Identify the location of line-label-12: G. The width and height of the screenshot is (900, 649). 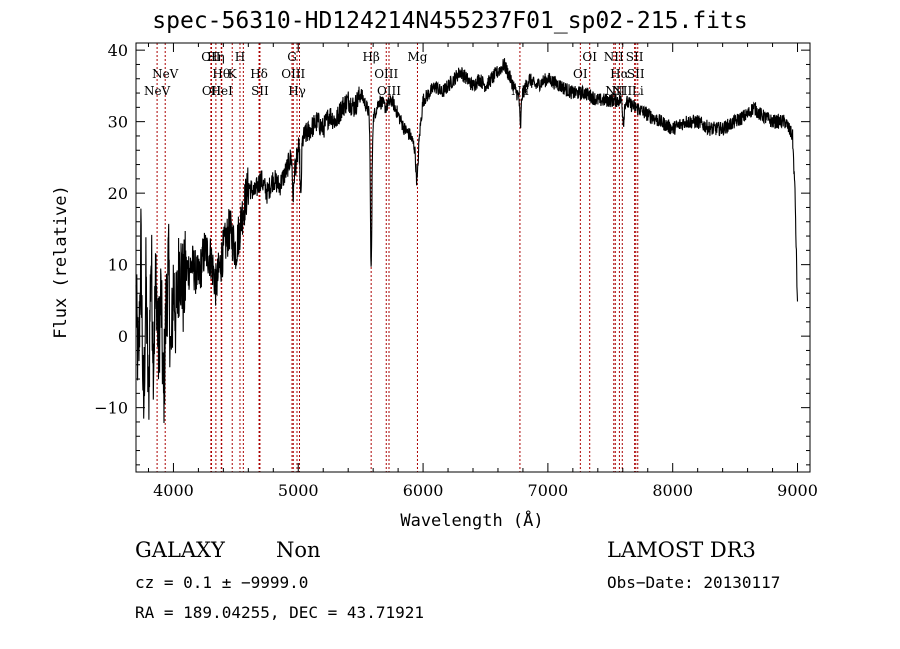
(292, 57).